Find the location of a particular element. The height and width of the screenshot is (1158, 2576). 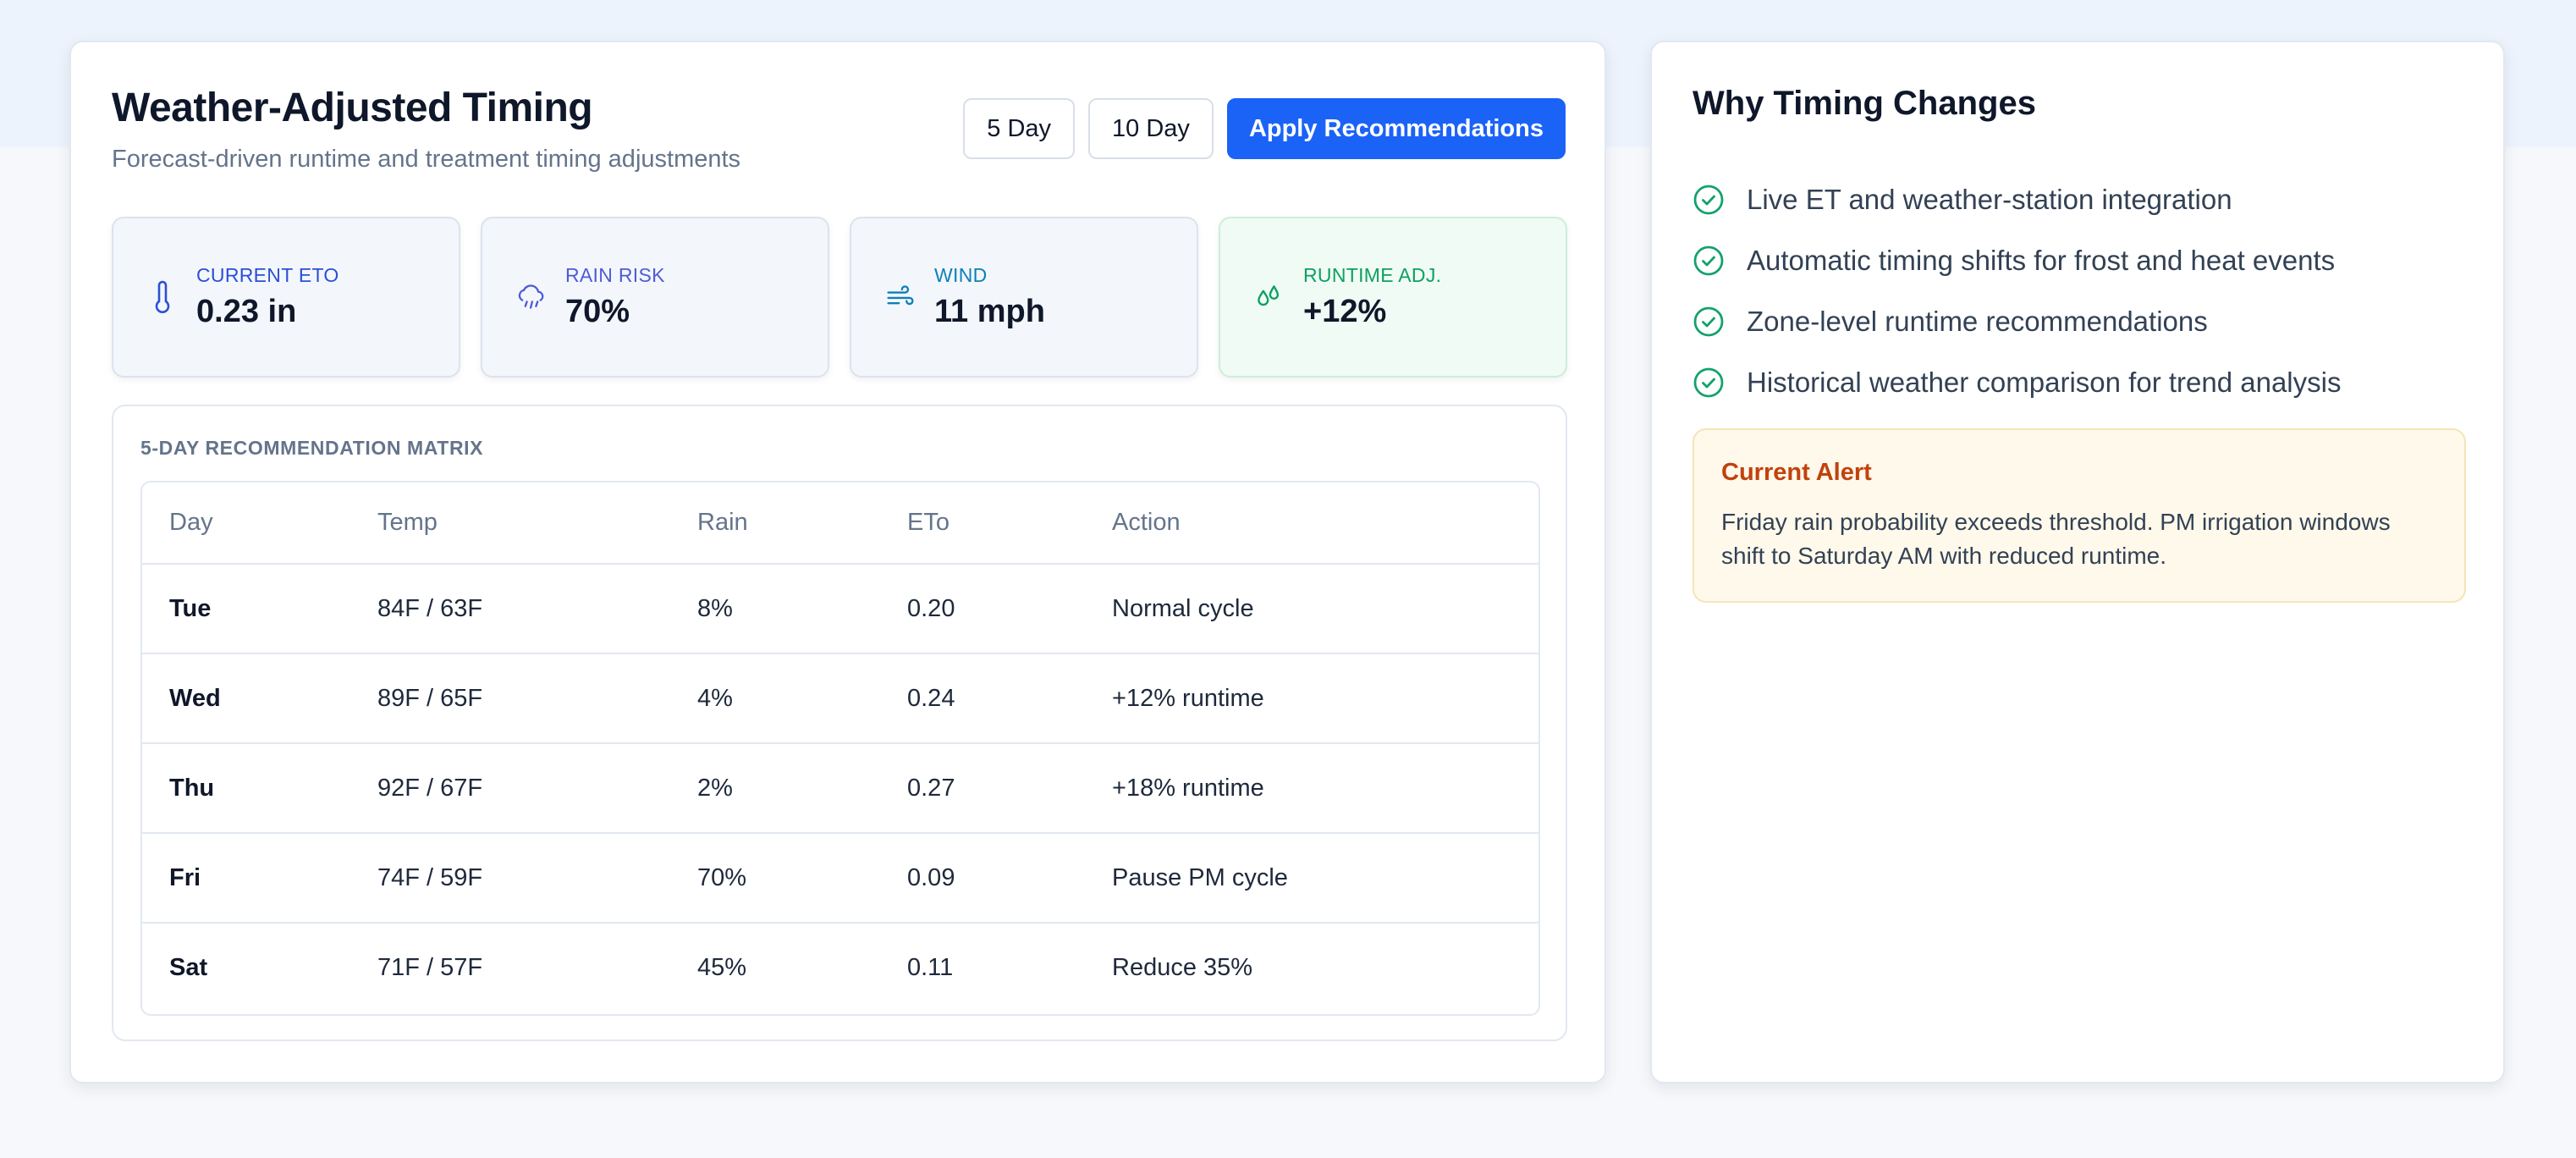

cell-eto: 0.24 is located at coordinates (982, 698).